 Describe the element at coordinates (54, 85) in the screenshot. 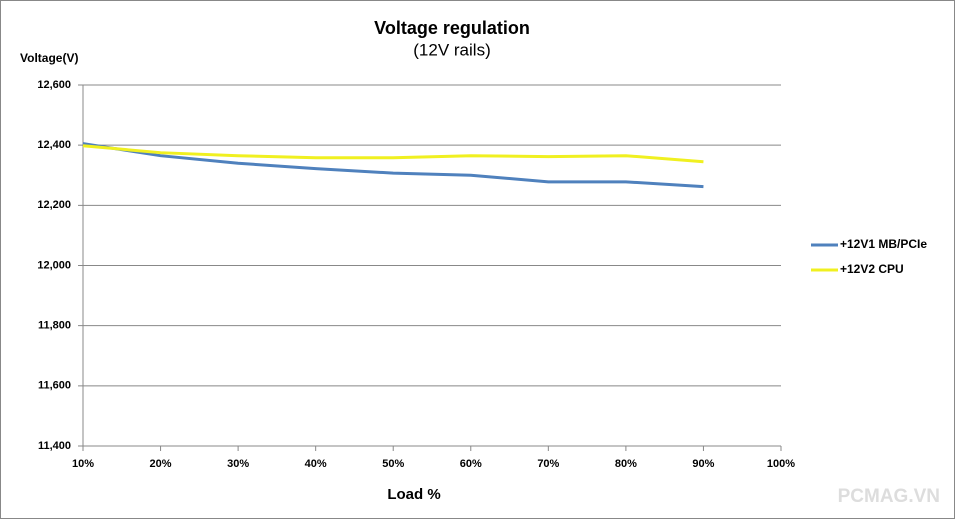

I see `y-tick-label: 12,600` at that location.